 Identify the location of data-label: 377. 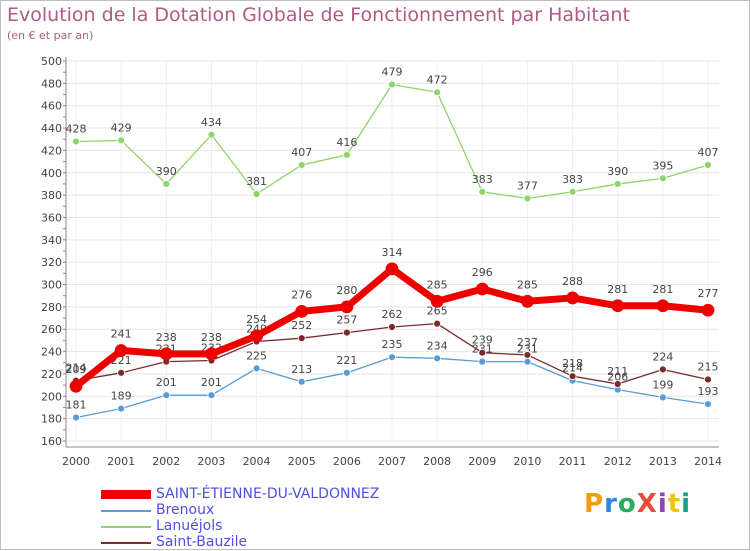
(527, 185).